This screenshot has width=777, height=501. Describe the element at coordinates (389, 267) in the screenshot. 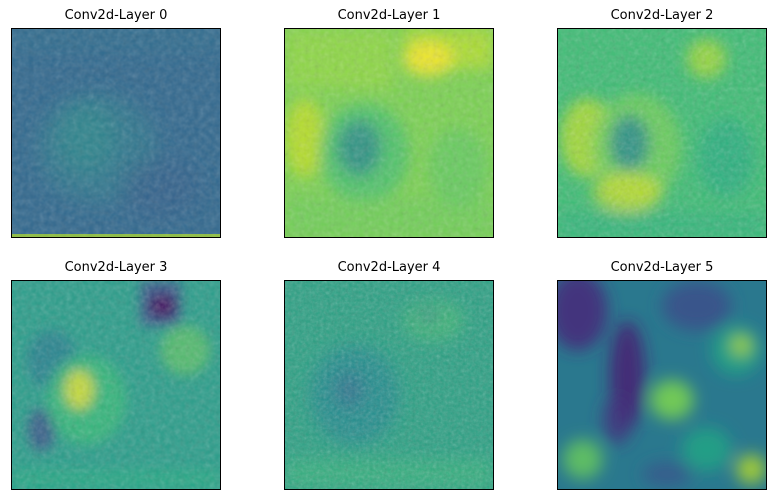

I see `panel-title: Conv2d-Layer 4` at that location.